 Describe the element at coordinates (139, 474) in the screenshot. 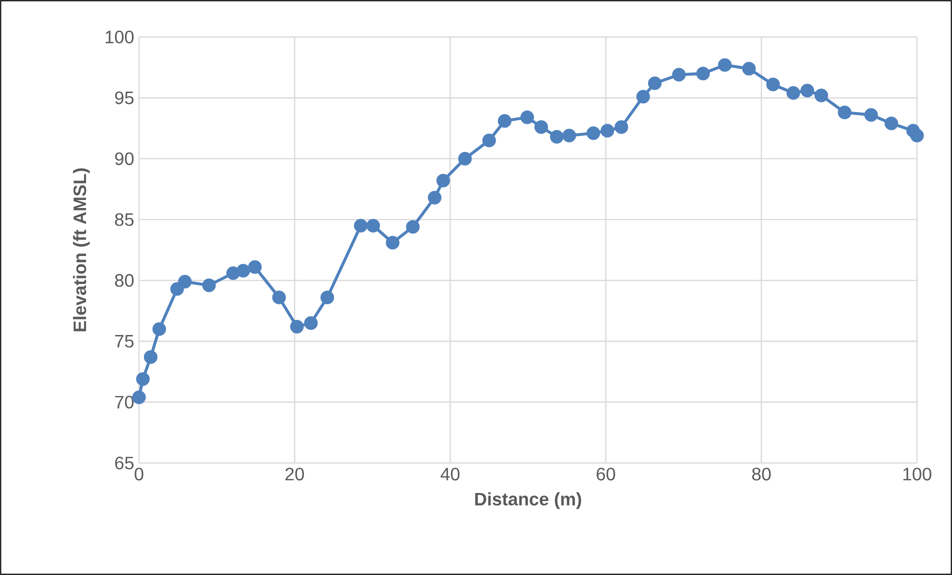

I see `x-tick-label: 0` at that location.